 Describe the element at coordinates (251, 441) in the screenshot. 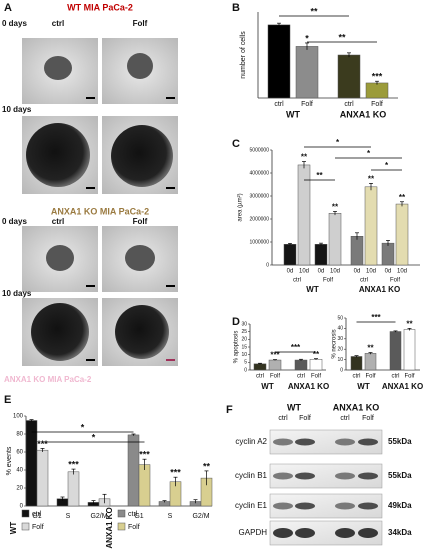

I see `protein-label: cyclin A2` at that location.